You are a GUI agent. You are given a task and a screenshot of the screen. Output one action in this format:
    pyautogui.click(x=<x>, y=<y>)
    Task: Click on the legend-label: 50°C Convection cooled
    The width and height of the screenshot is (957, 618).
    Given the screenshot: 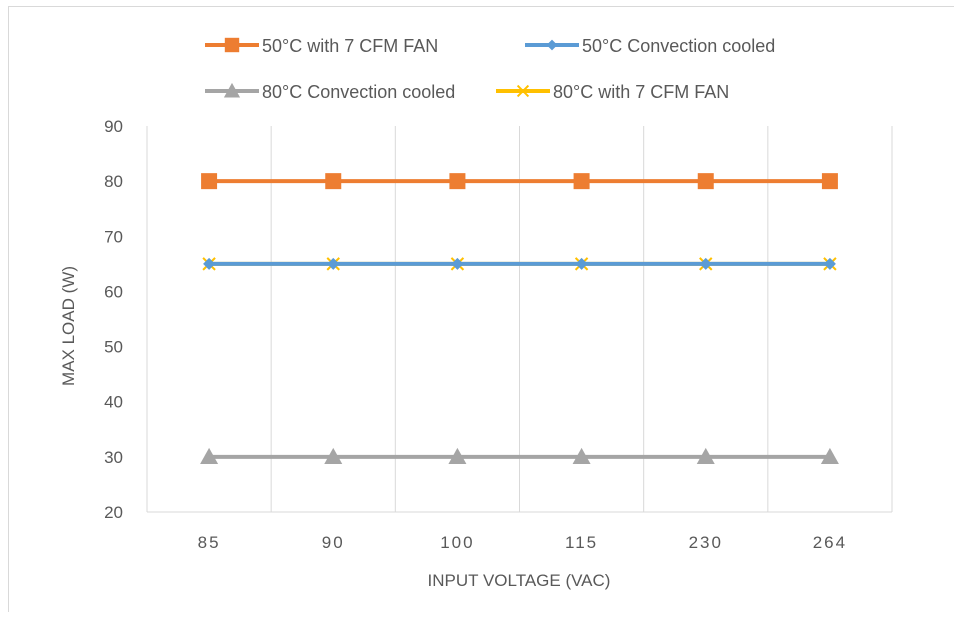 What is the action you would take?
    pyautogui.click(x=678, y=46)
    